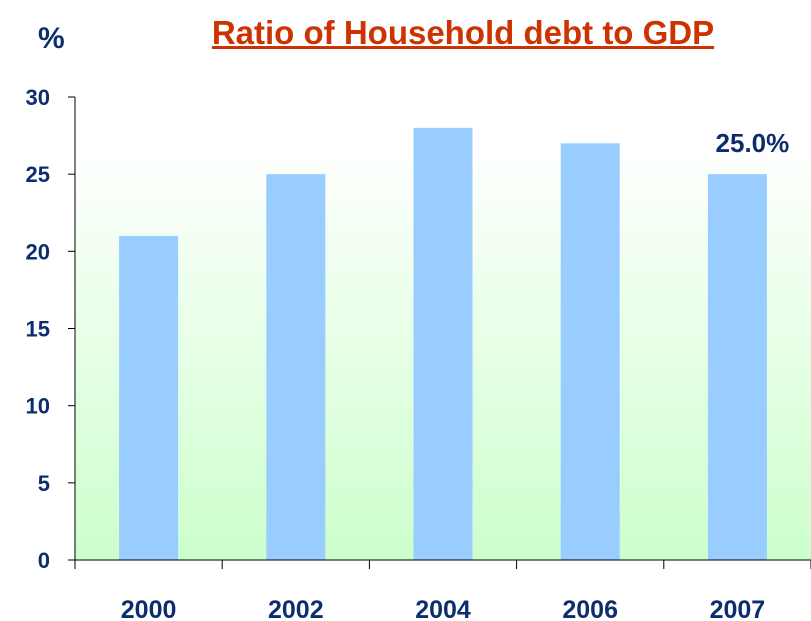 This screenshot has height=621, width=811. Describe the element at coordinates (296, 367) in the screenshot. I see `bar-2002` at that location.